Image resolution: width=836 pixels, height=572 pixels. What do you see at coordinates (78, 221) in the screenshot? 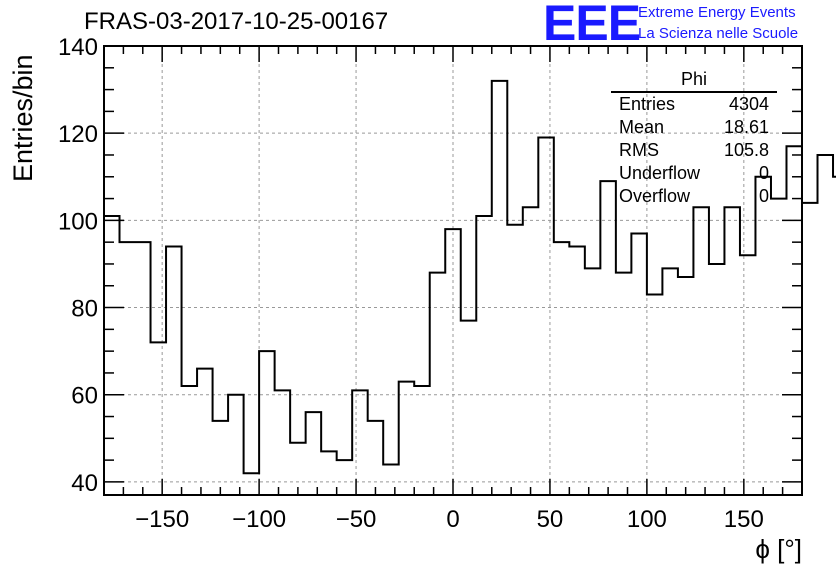
I see `y-tick-label: 100` at bounding box center [78, 221].